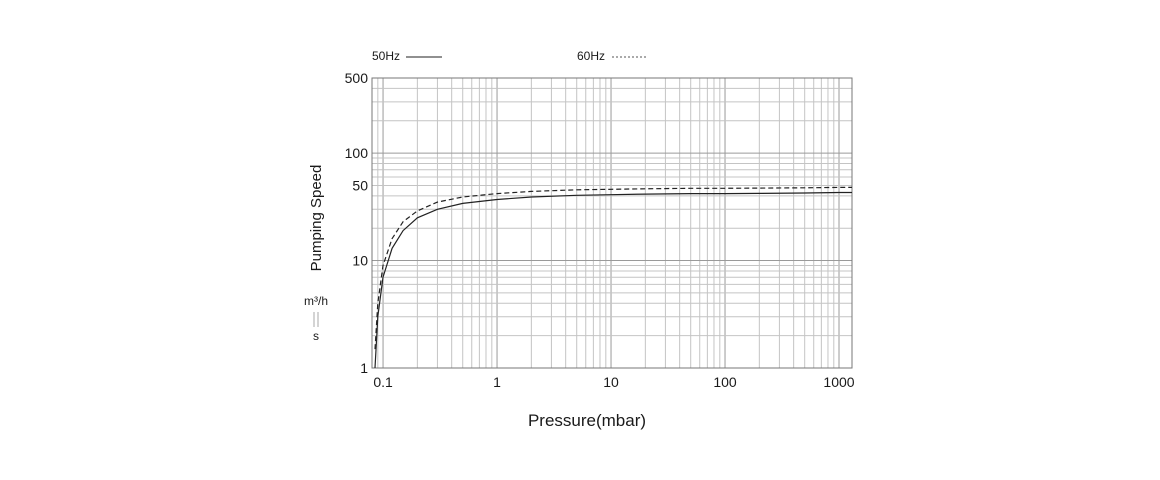 Image resolution: width=1160 pixels, height=480 pixels. I want to click on x-tick-labels: 0.1 1 10 100 1000, so click(613, 382).